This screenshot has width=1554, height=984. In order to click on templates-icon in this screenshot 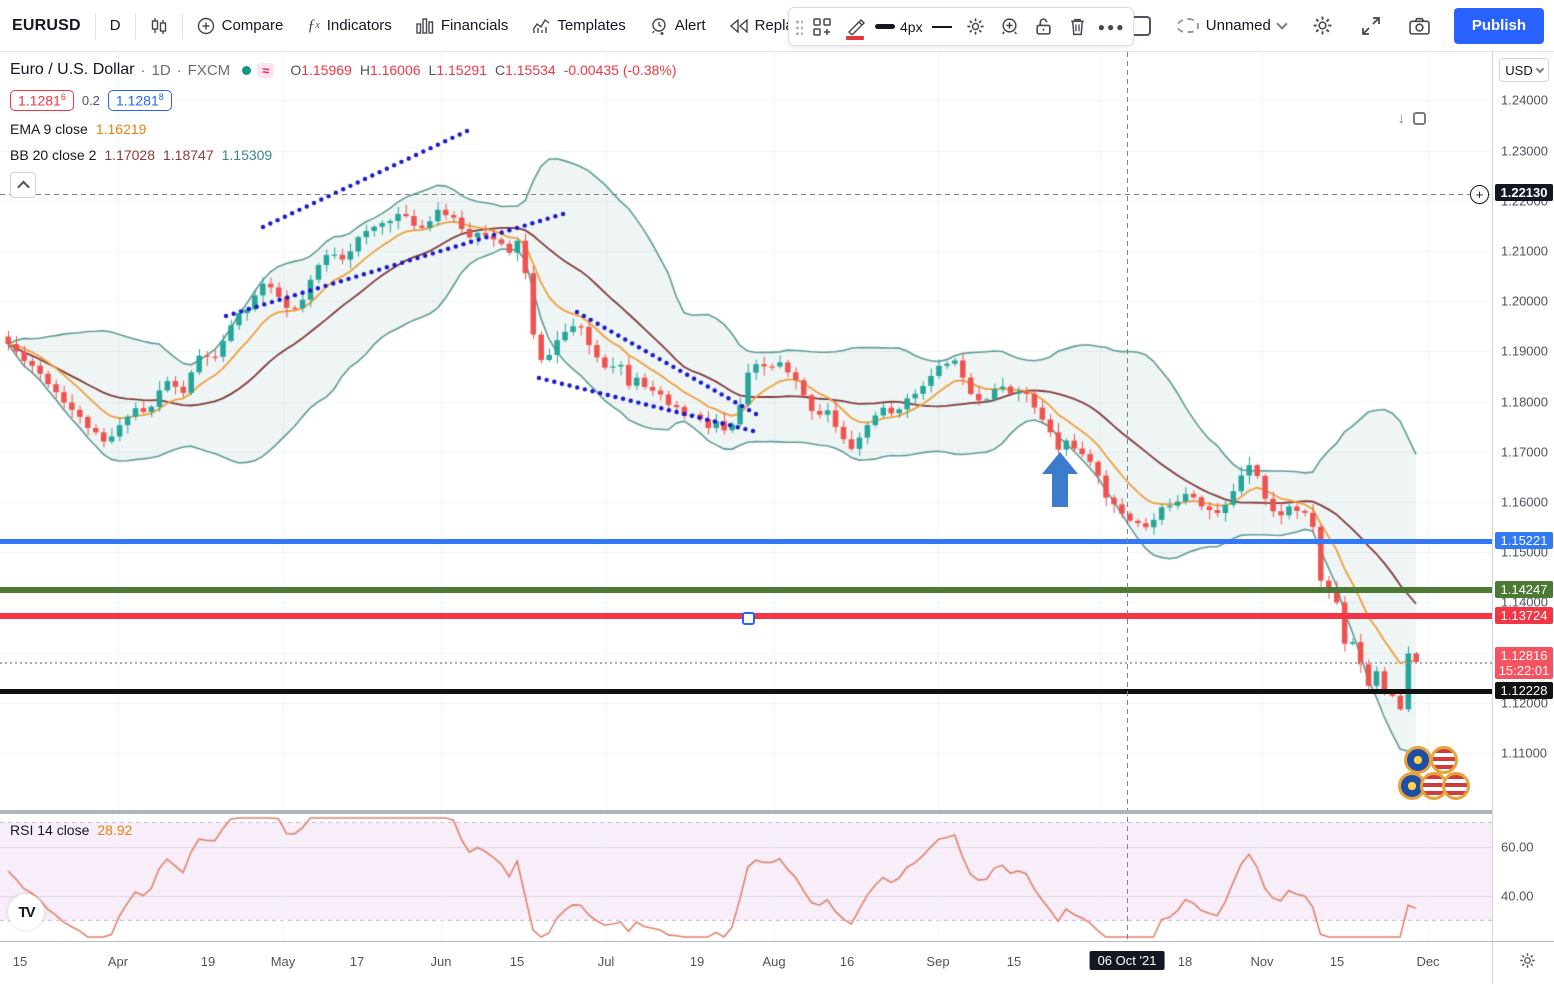, I will do `click(541, 26)`.